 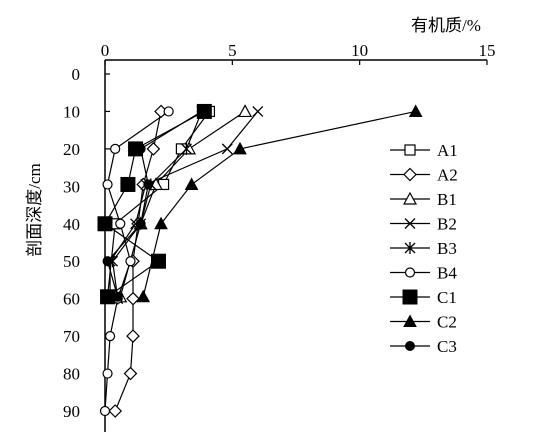 What do you see at coordinates (410, 223) in the screenshot?
I see `legend-marker-b2` at bounding box center [410, 223].